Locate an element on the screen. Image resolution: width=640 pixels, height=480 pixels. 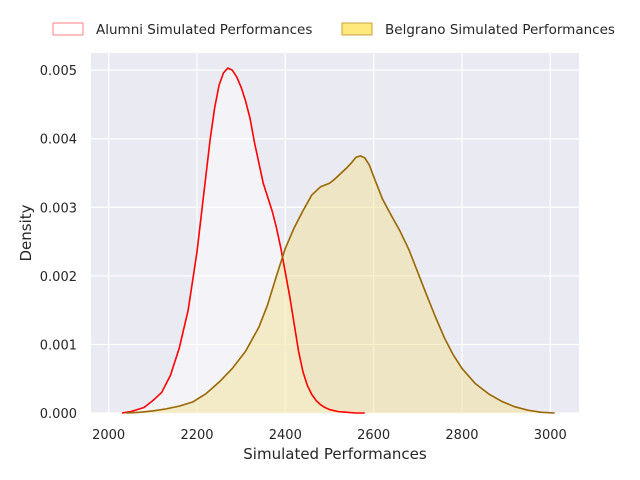
y-tick-label-0: 0.000 is located at coordinates (58, 414).